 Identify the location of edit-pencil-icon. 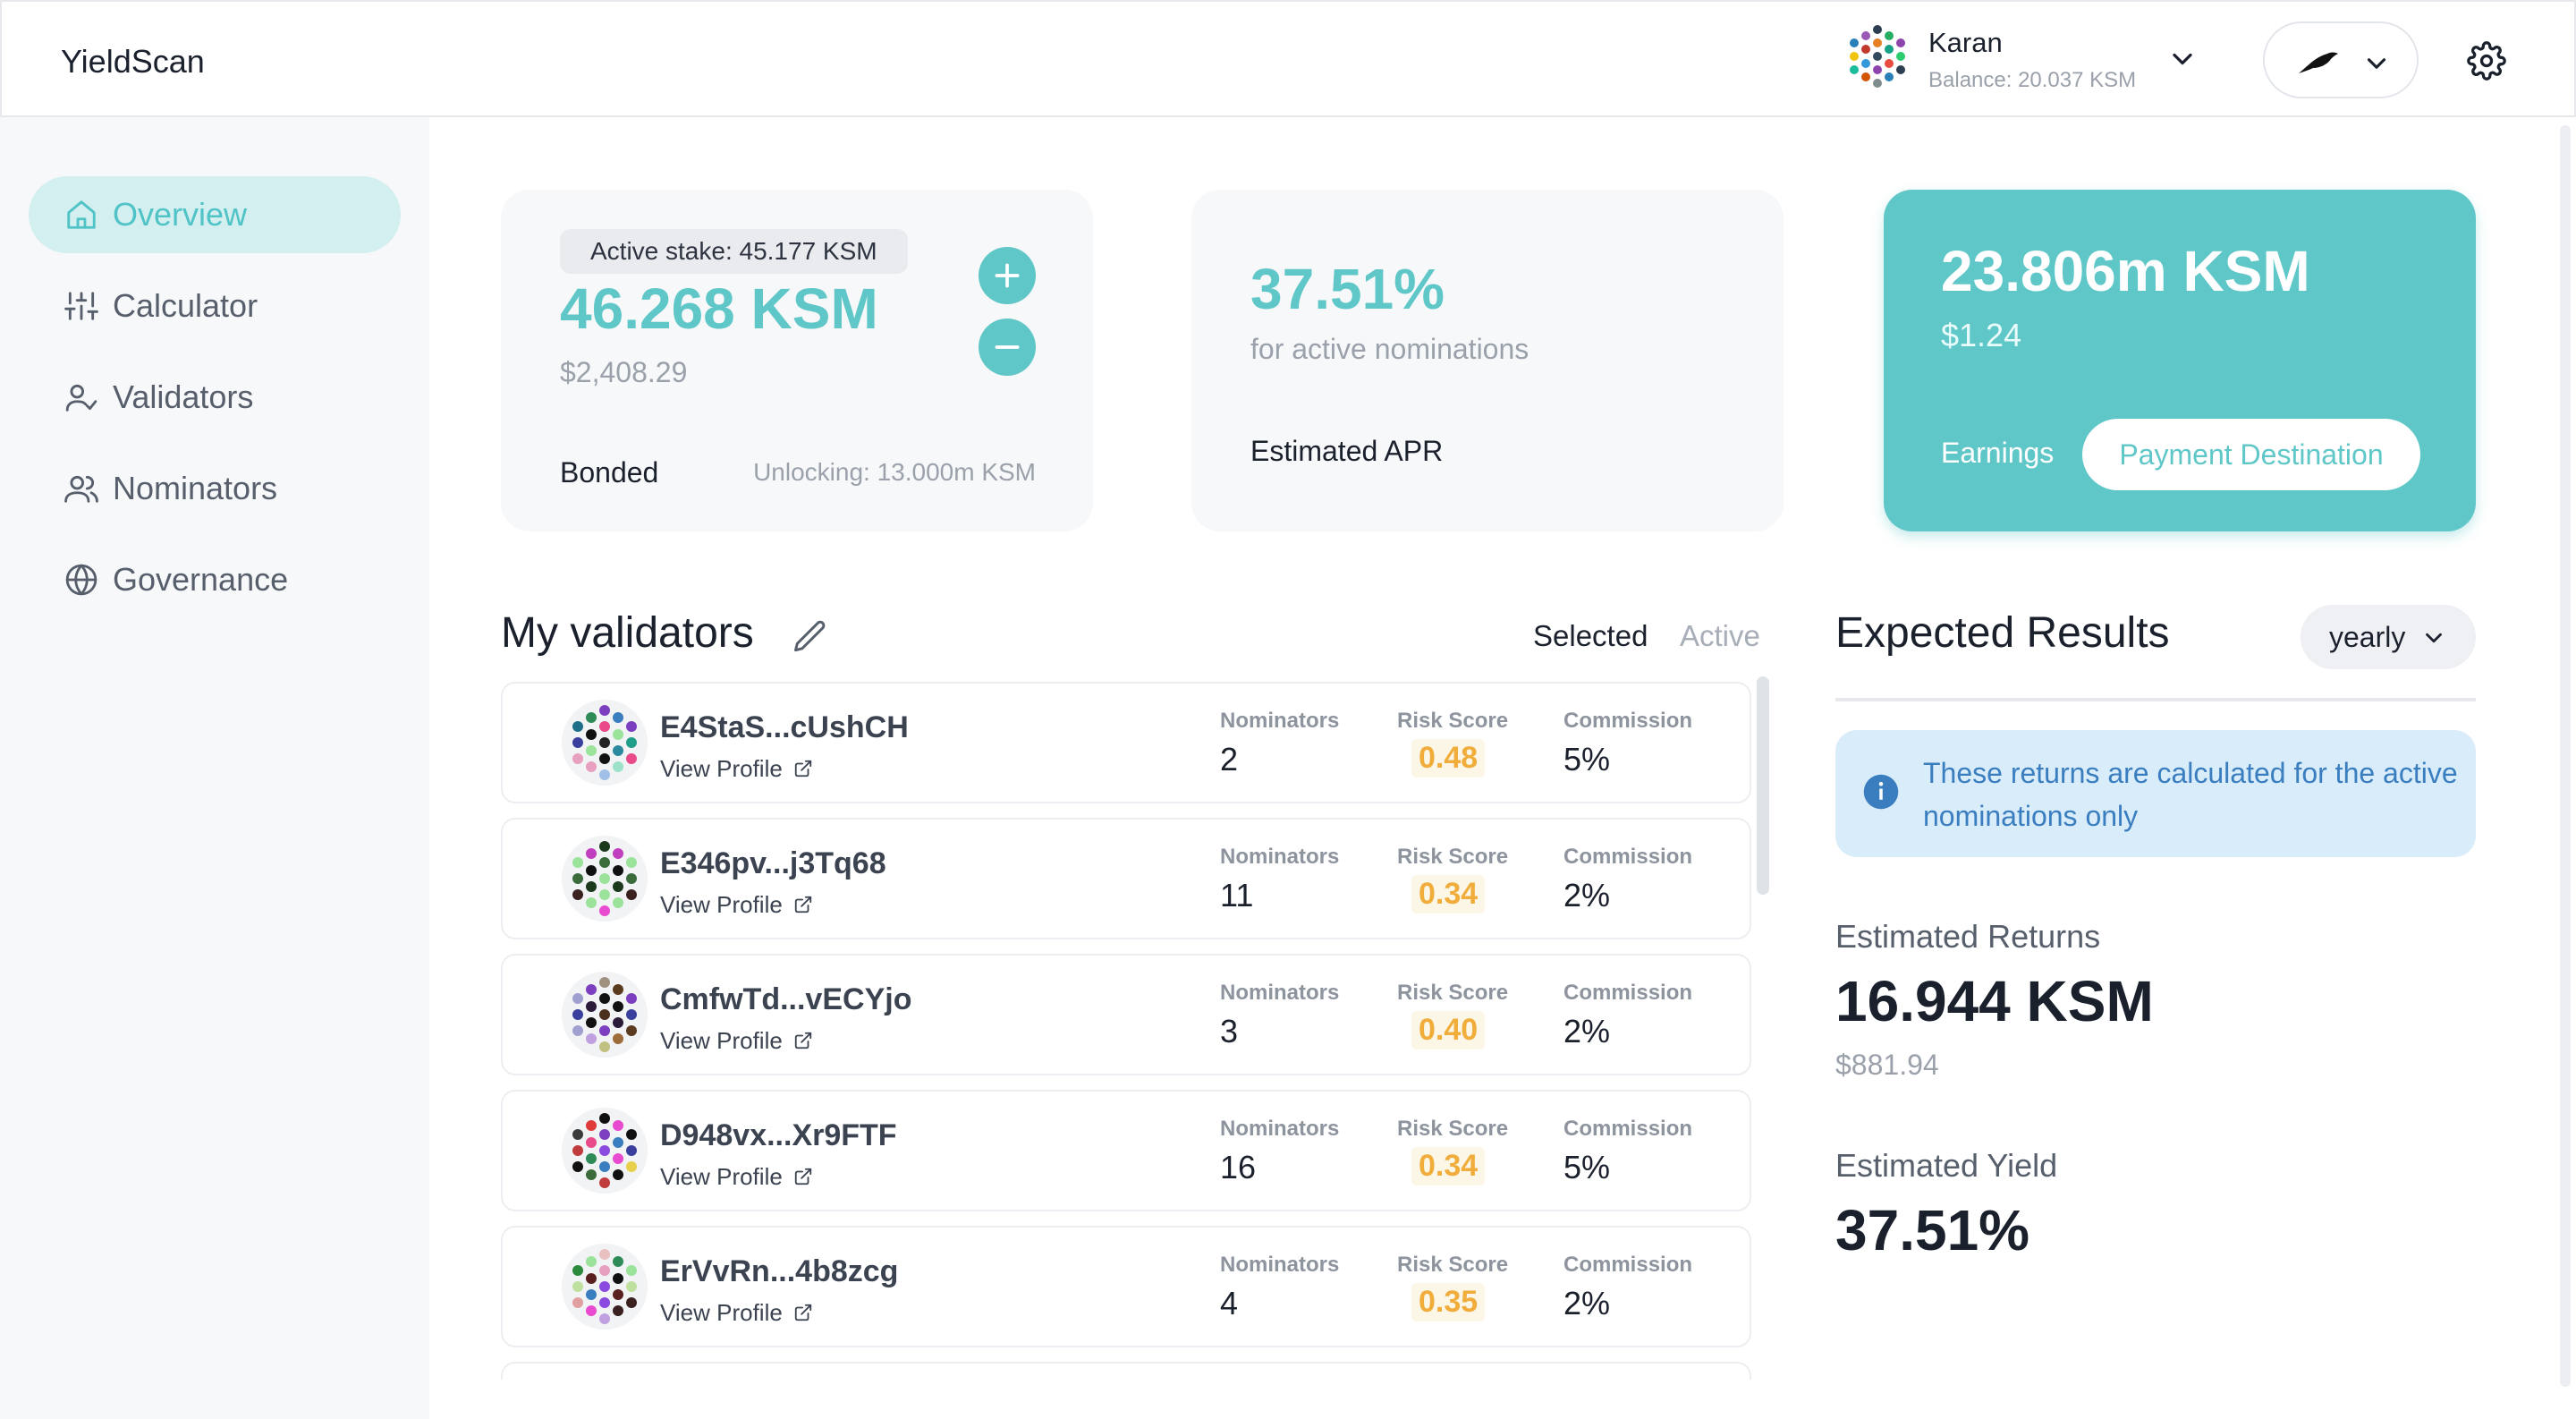
(810, 637).